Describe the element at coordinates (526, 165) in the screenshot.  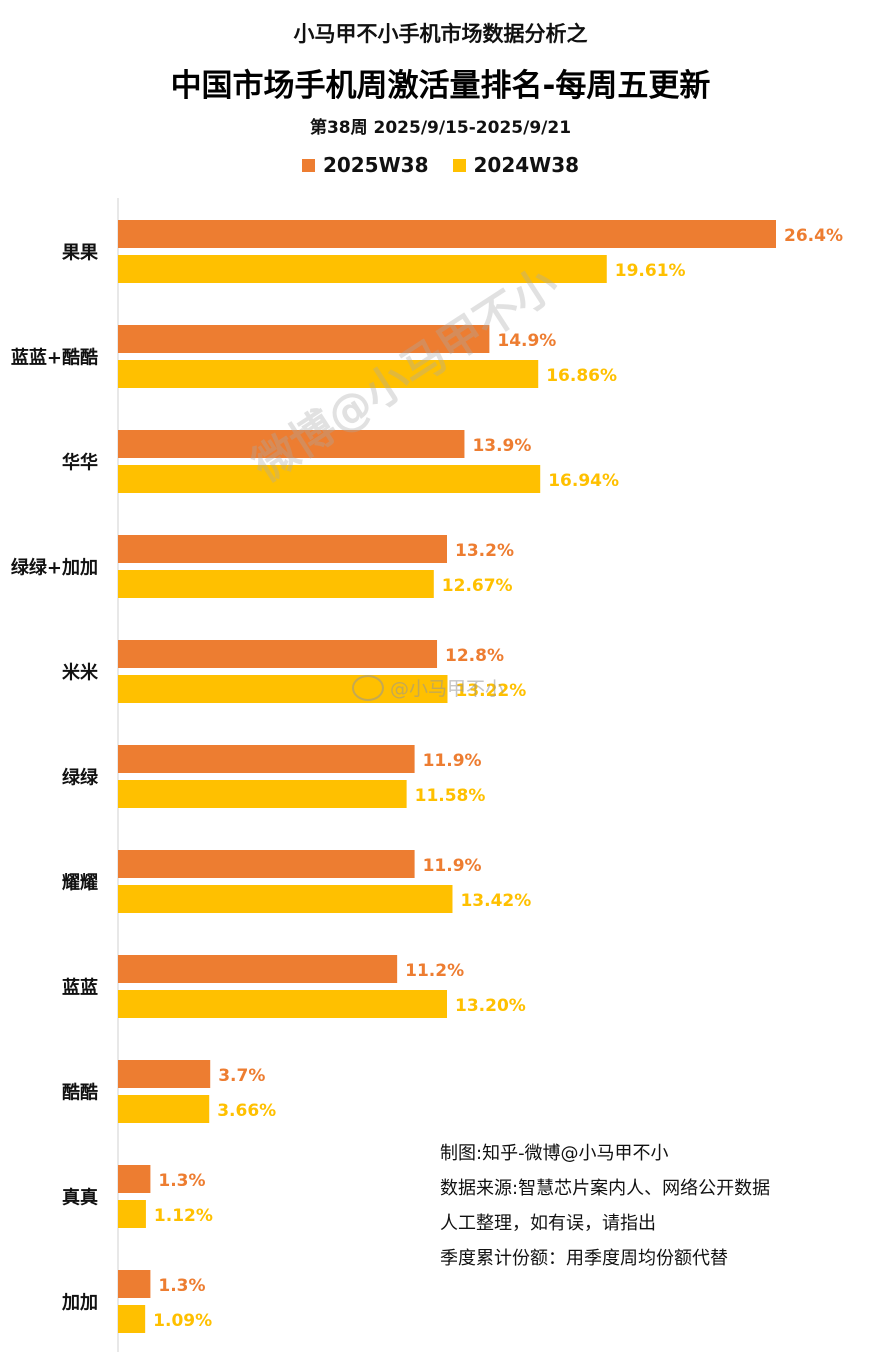
I see `legend-label-2024: 2024W38` at that location.